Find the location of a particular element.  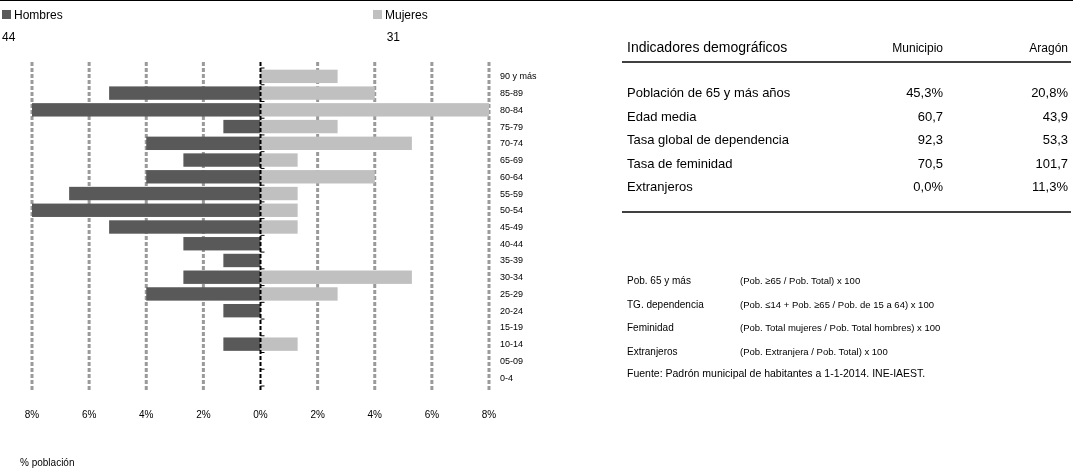

text: 53,3 is located at coordinates (1055, 139).